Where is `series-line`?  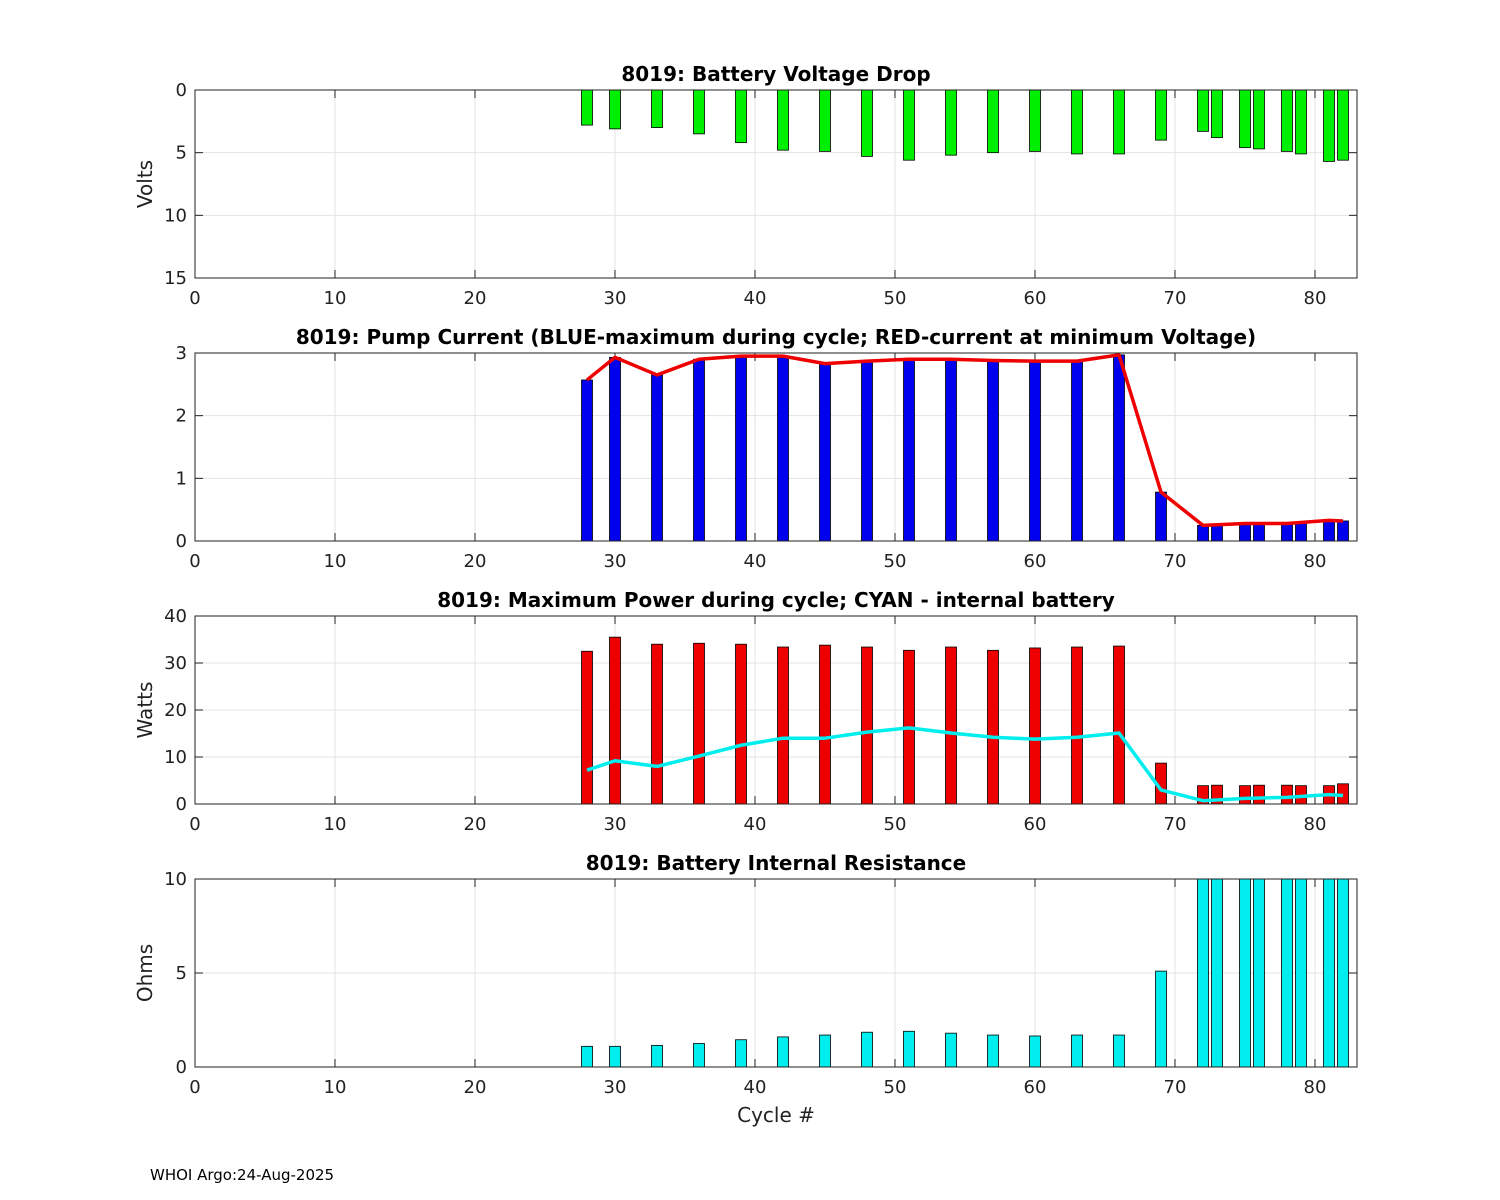 series-line is located at coordinates (965, 764).